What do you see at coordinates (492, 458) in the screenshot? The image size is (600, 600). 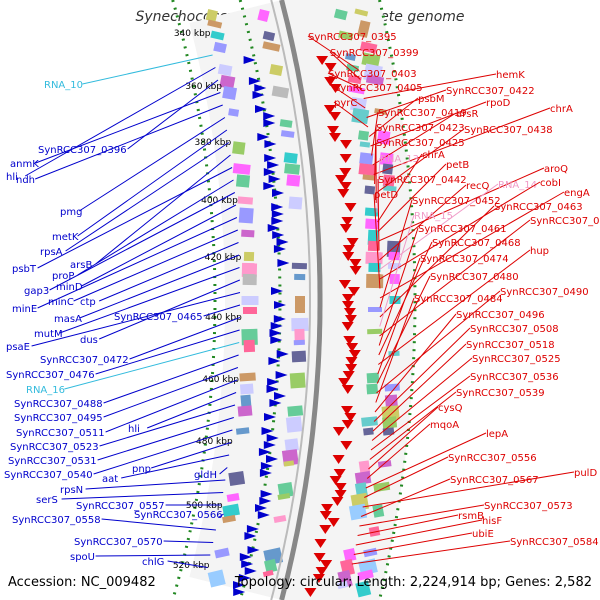 I see `right-gene-label: SynRCC307_0556` at bounding box center [492, 458].